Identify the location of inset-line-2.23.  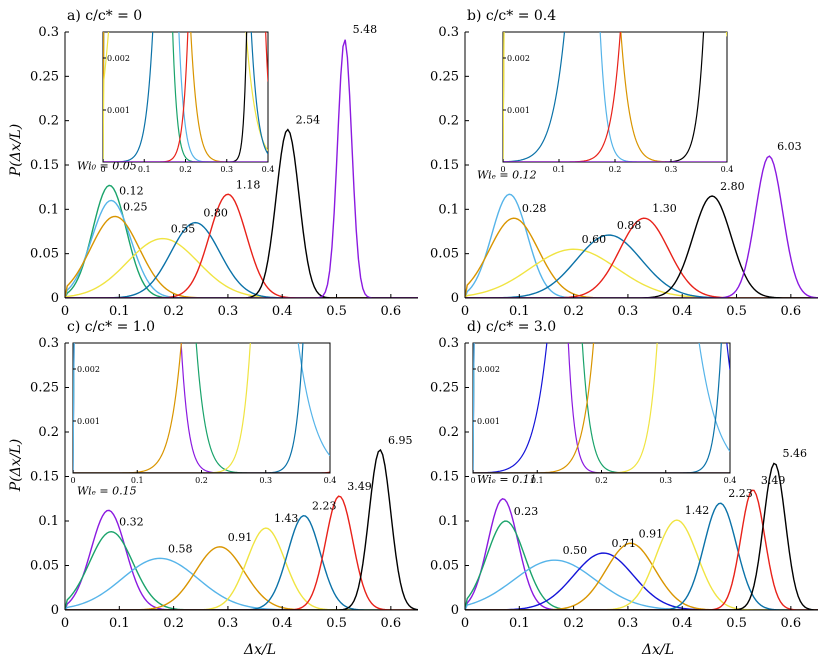
(188, 408).